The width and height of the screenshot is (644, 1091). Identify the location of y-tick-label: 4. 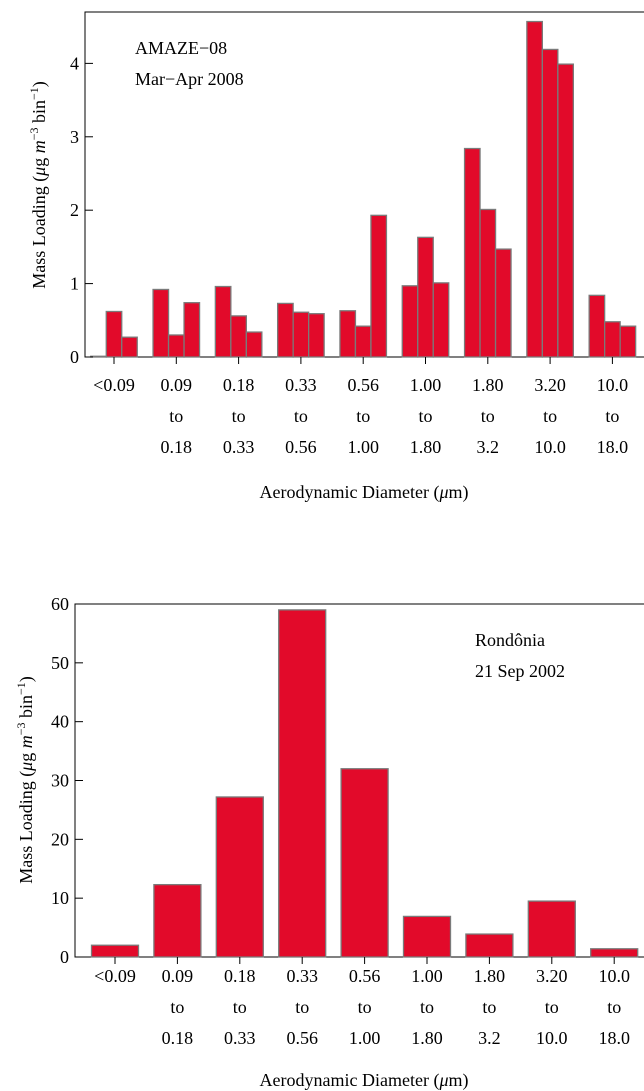
(74, 63).